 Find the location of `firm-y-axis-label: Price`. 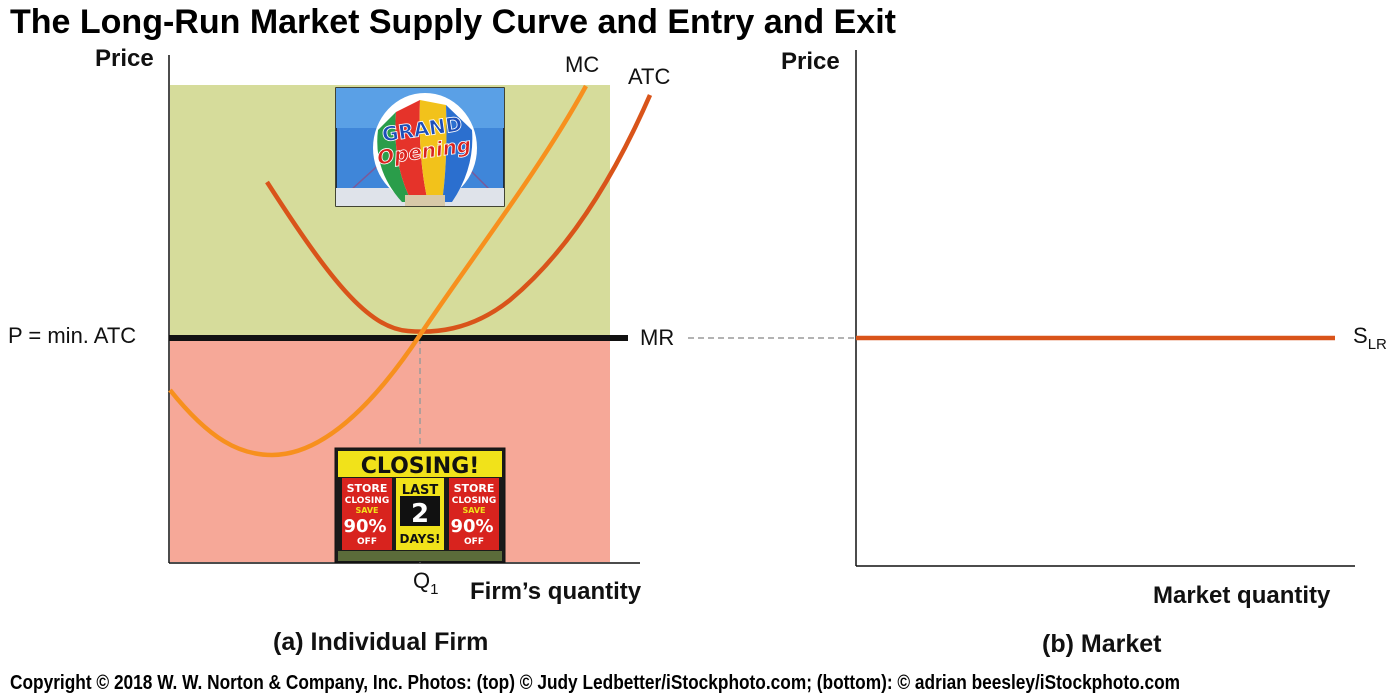

firm-y-axis-label: Price is located at coordinates (124, 58).